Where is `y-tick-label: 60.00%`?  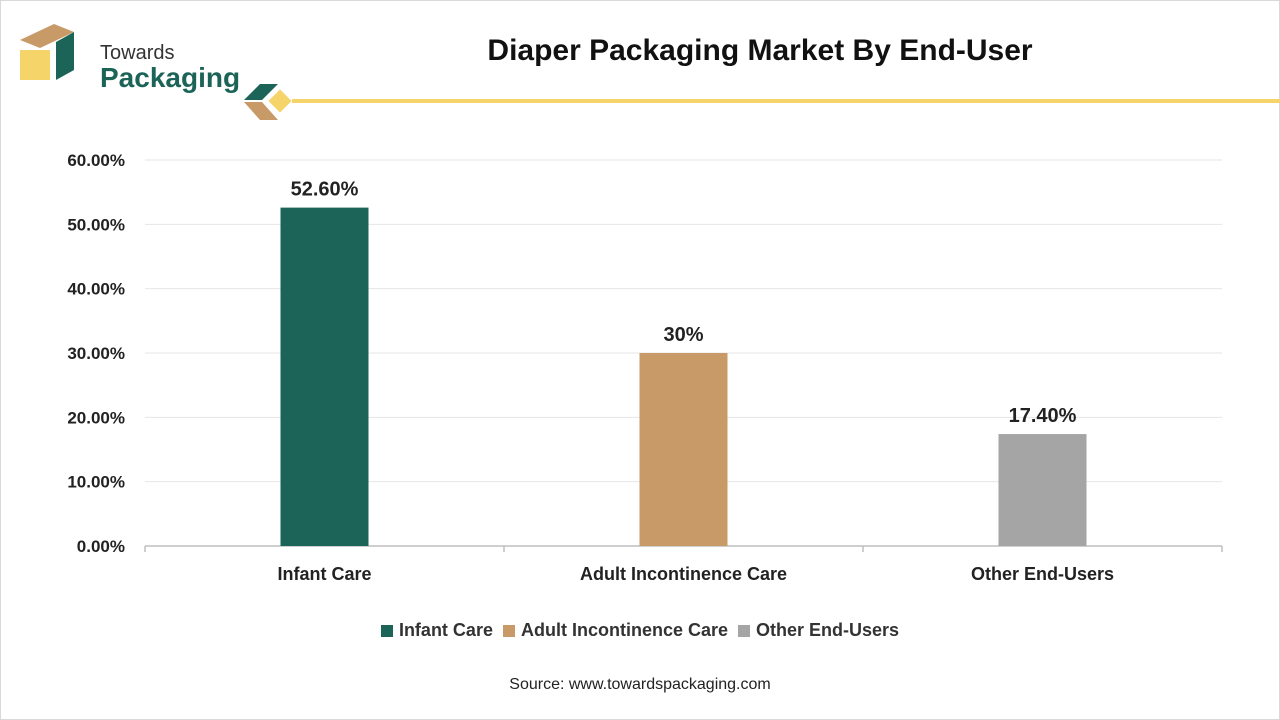
y-tick-label: 60.00% is located at coordinates (96, 160).